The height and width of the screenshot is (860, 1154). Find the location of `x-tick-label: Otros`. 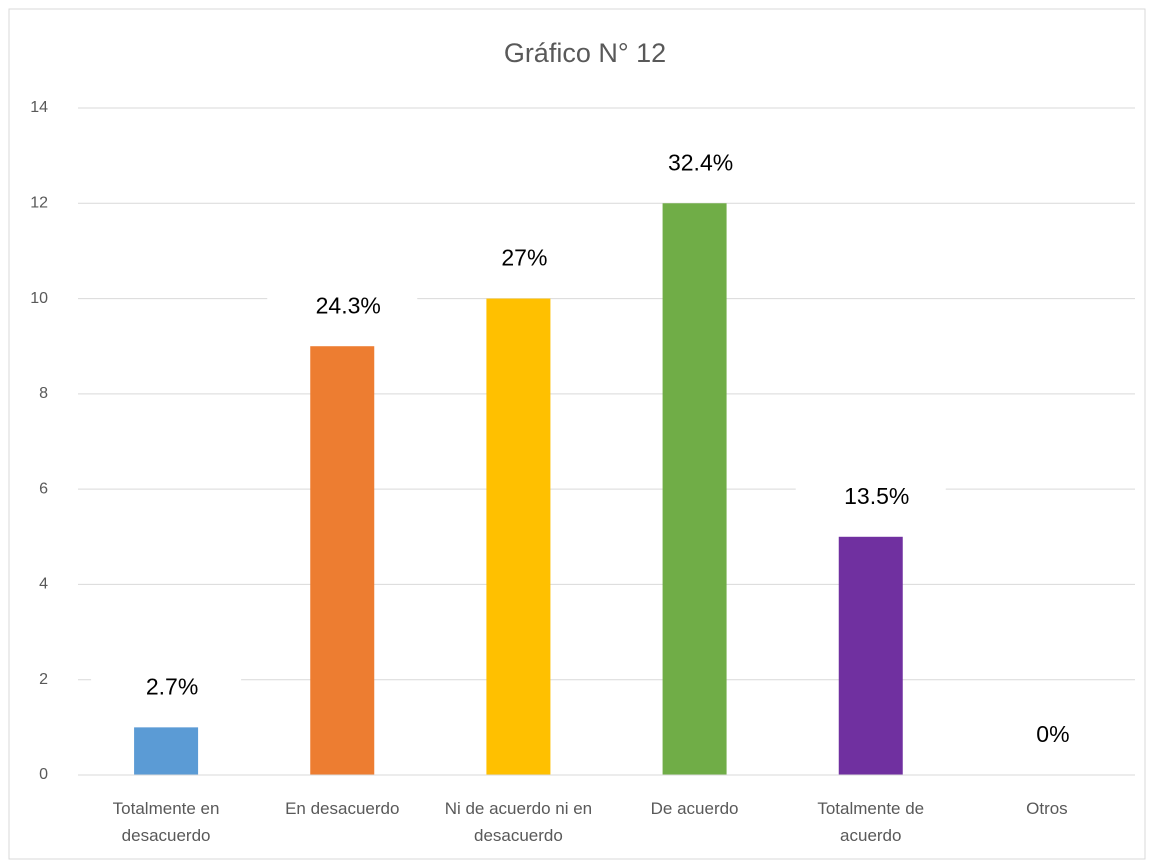

x-tick-label: Otros is located at coordinates (1047, 808).